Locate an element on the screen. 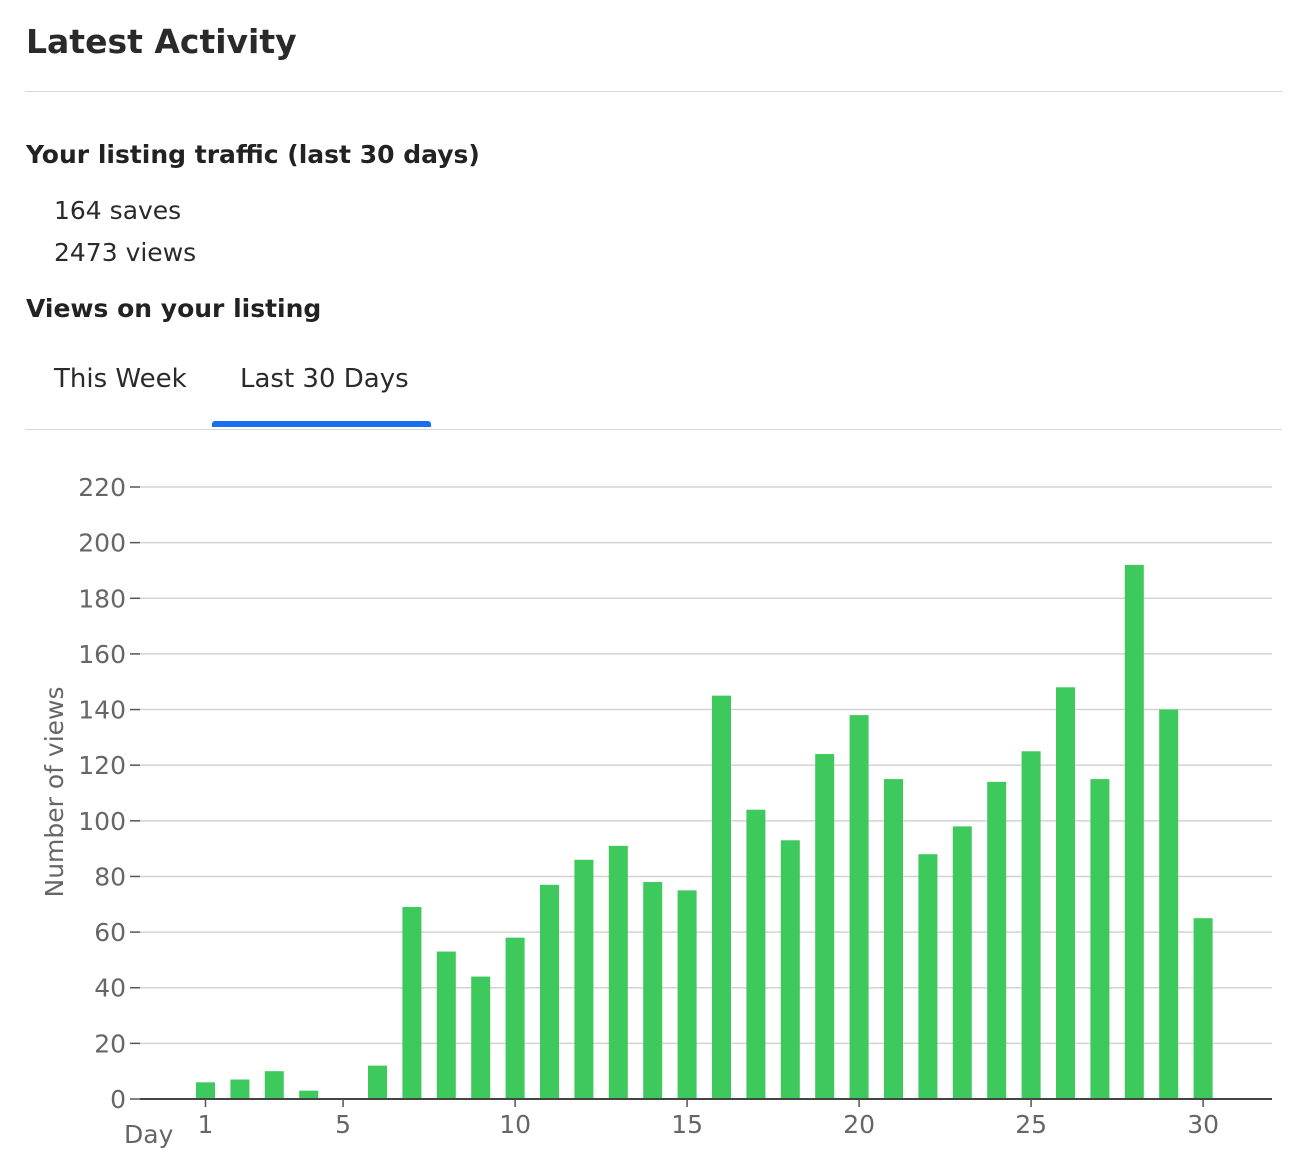  y-tick-label: 60 is located at coordinates (110, 932).